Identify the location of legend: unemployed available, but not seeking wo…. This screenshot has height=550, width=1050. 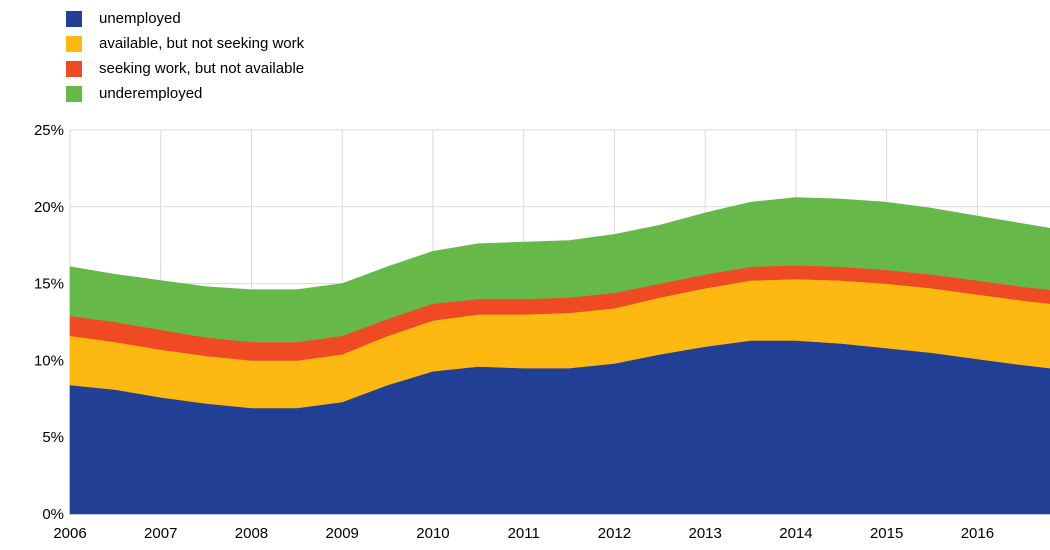
(185, 56).